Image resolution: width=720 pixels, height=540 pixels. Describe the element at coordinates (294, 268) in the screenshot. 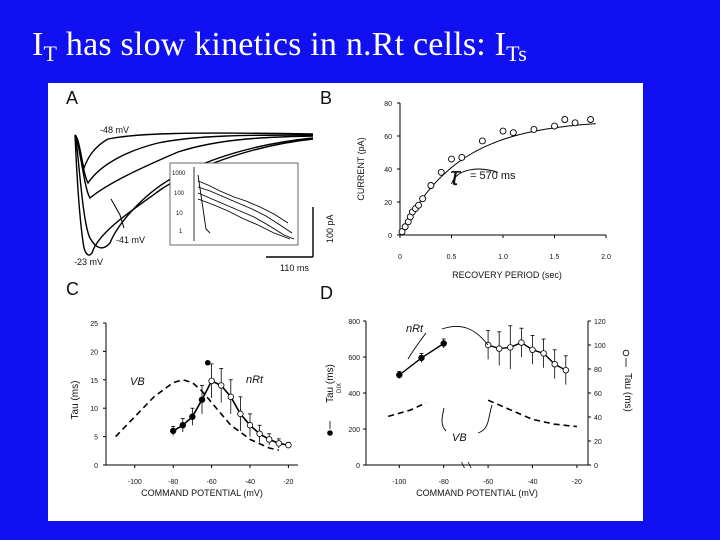

I see `scale-time-label: 110 ms` at that location.